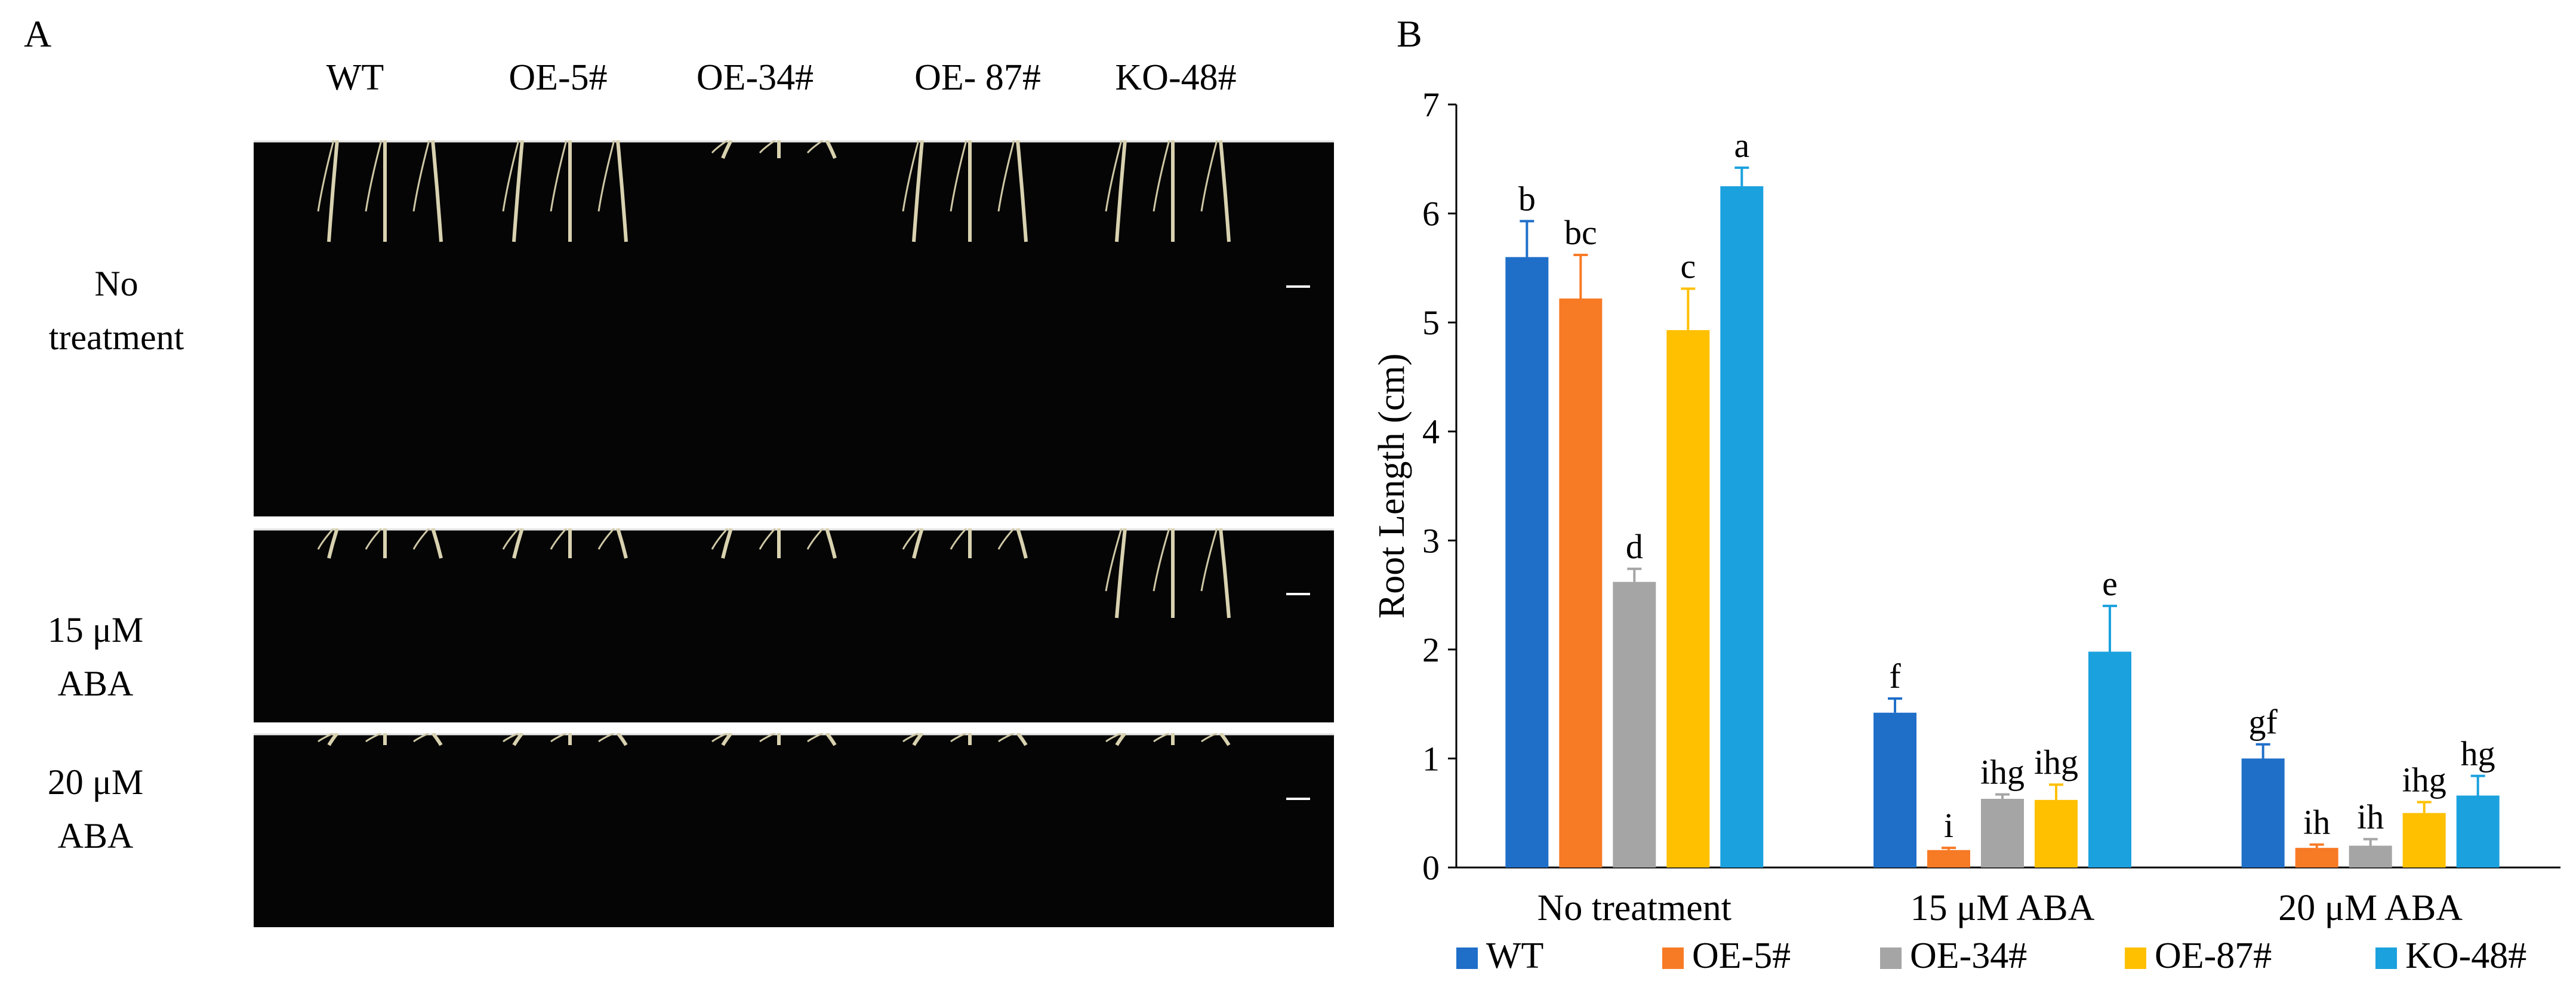 Image resolution: width=2576 pixels, height=1006 pixels. What do you see at coordinates (95, 809) in the screenshot?
I see `row-label-20um-aba: 20 μM ABA` at bounding box center [95, 809].